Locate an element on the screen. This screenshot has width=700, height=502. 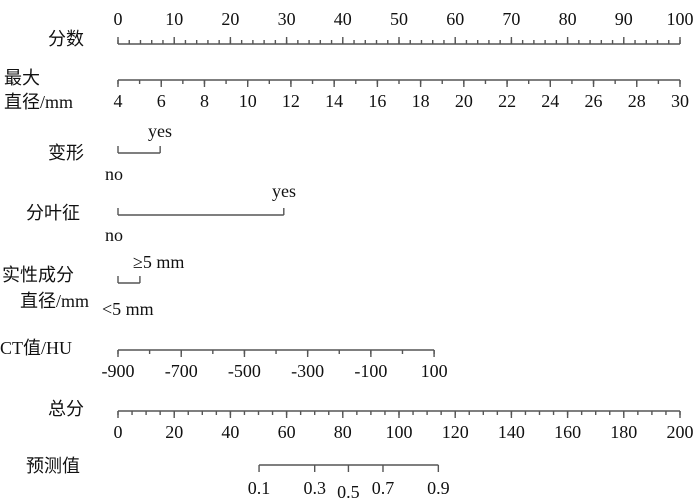
tick-label: 180 is located at coordinates (623, 432).